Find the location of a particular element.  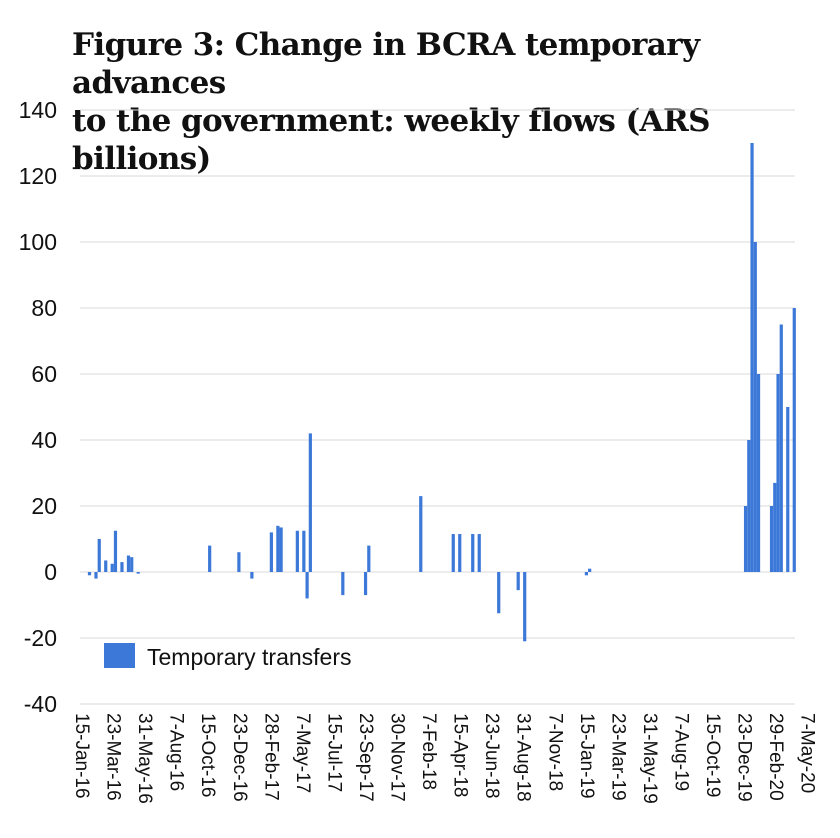

y-tick-label: 120 is located at coordinates (38, 176).